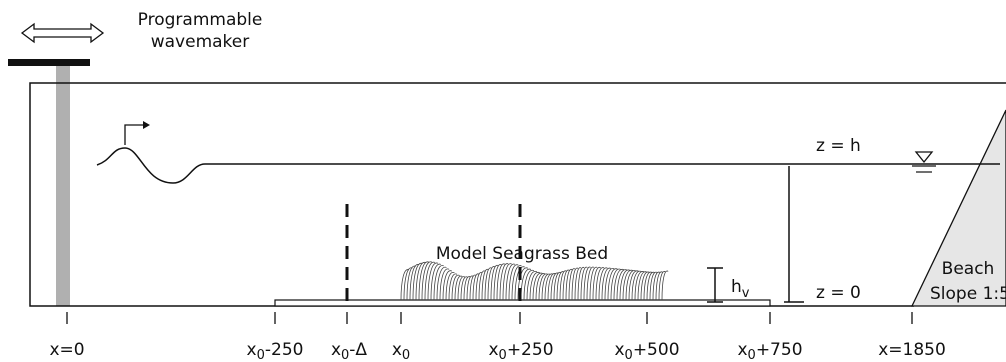  I want to click on tick-label-origin: x=0, so click(66, 350).